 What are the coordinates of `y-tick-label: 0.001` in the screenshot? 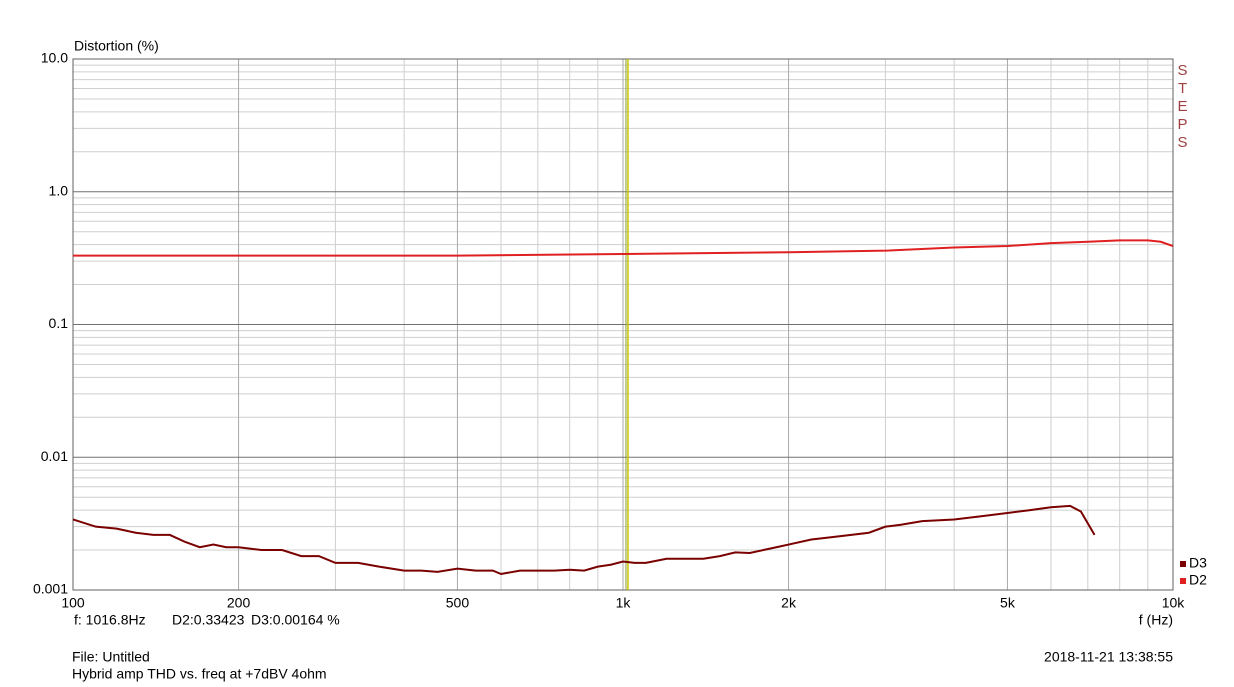 It's located at (50, 589).